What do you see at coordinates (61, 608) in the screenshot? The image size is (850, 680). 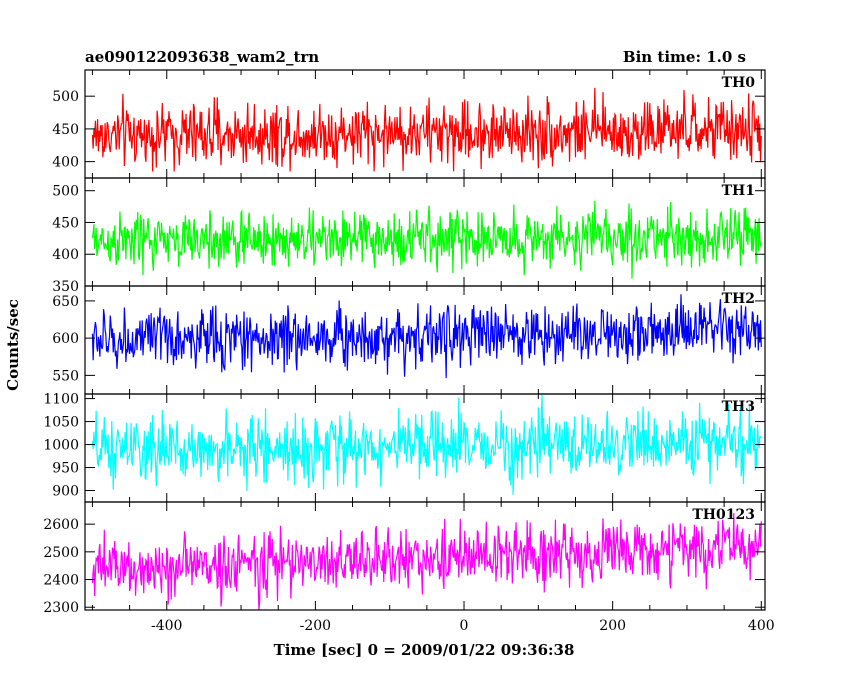 I see `y-tick-label: 2300` at bounding box center [61, 608].